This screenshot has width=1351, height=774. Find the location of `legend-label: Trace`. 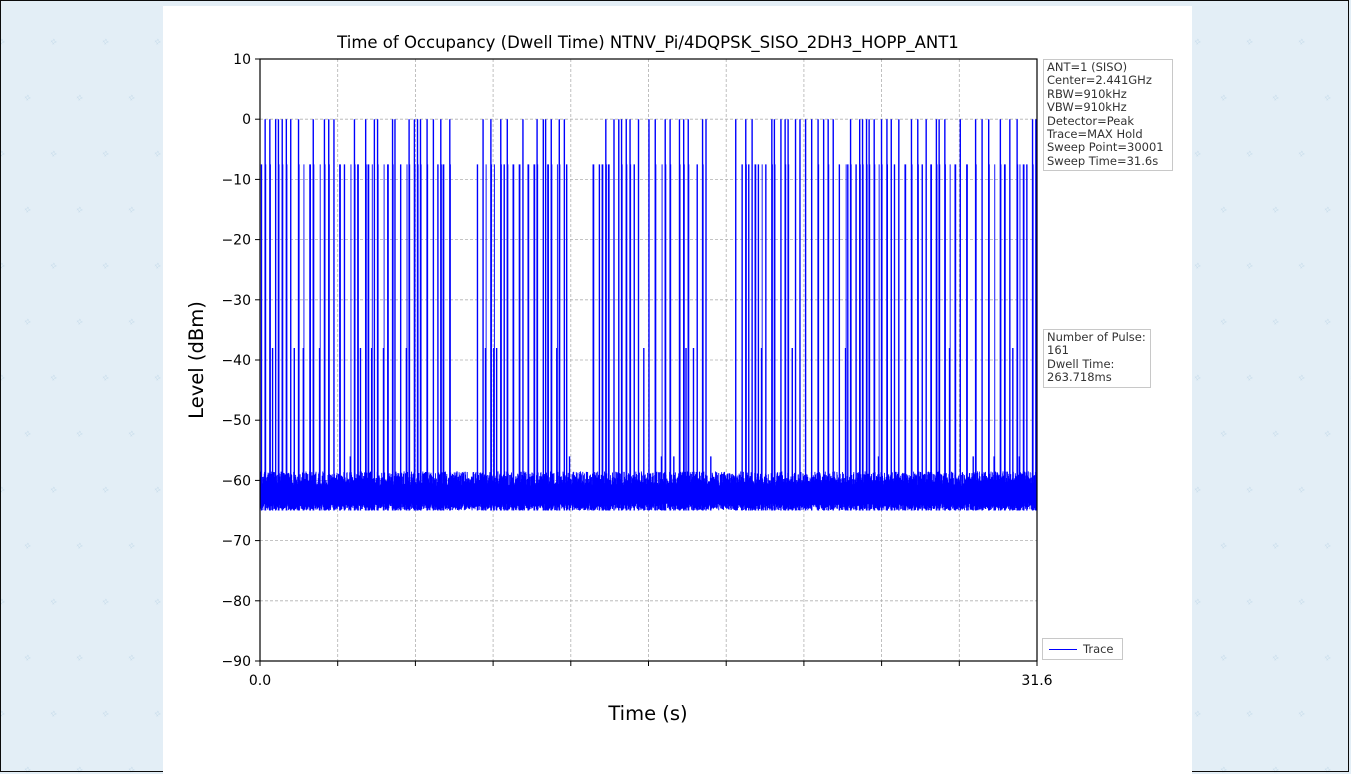

legend-label: Trace is located at coordinates (1098, 649).